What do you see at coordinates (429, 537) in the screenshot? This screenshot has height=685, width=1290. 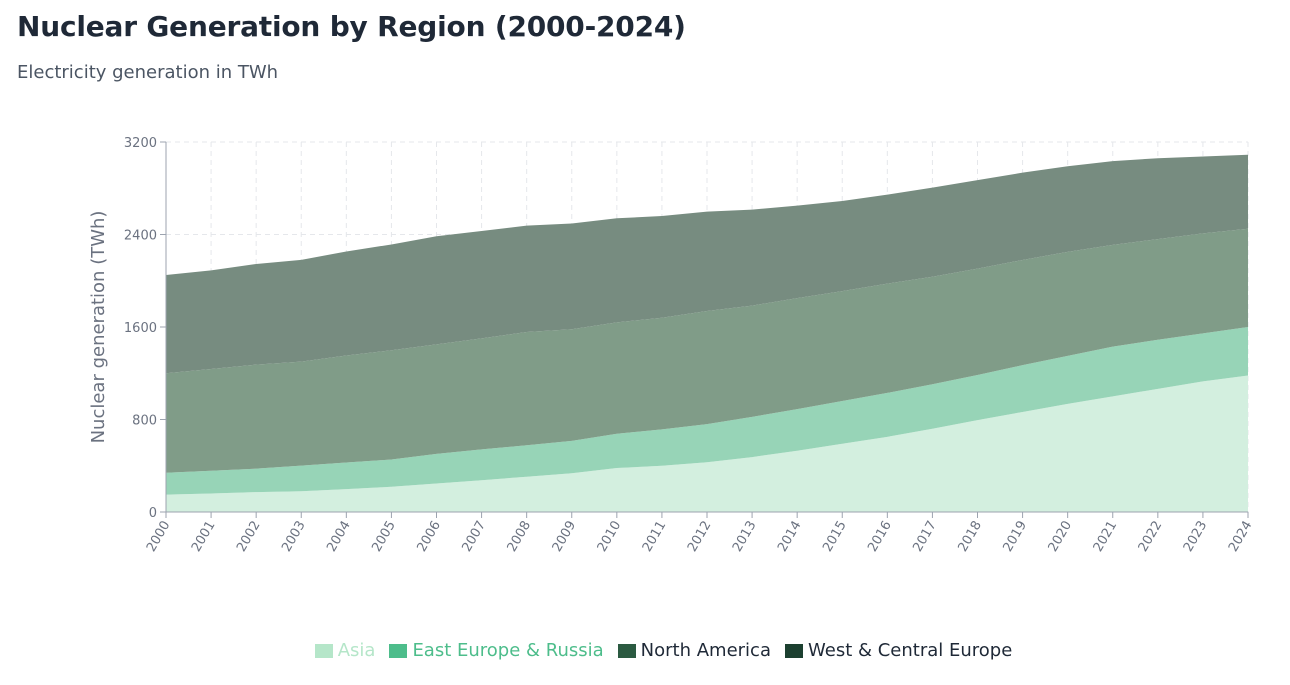 I see `x-tick-label: 2006` at bounding box center [429, 537].